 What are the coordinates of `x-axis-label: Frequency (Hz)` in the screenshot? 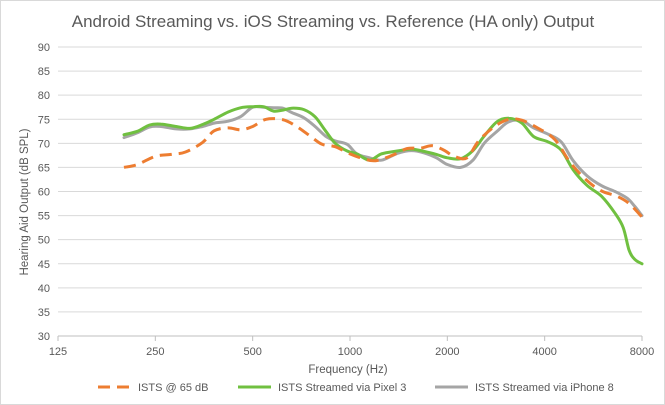 It's located at (347, 370).